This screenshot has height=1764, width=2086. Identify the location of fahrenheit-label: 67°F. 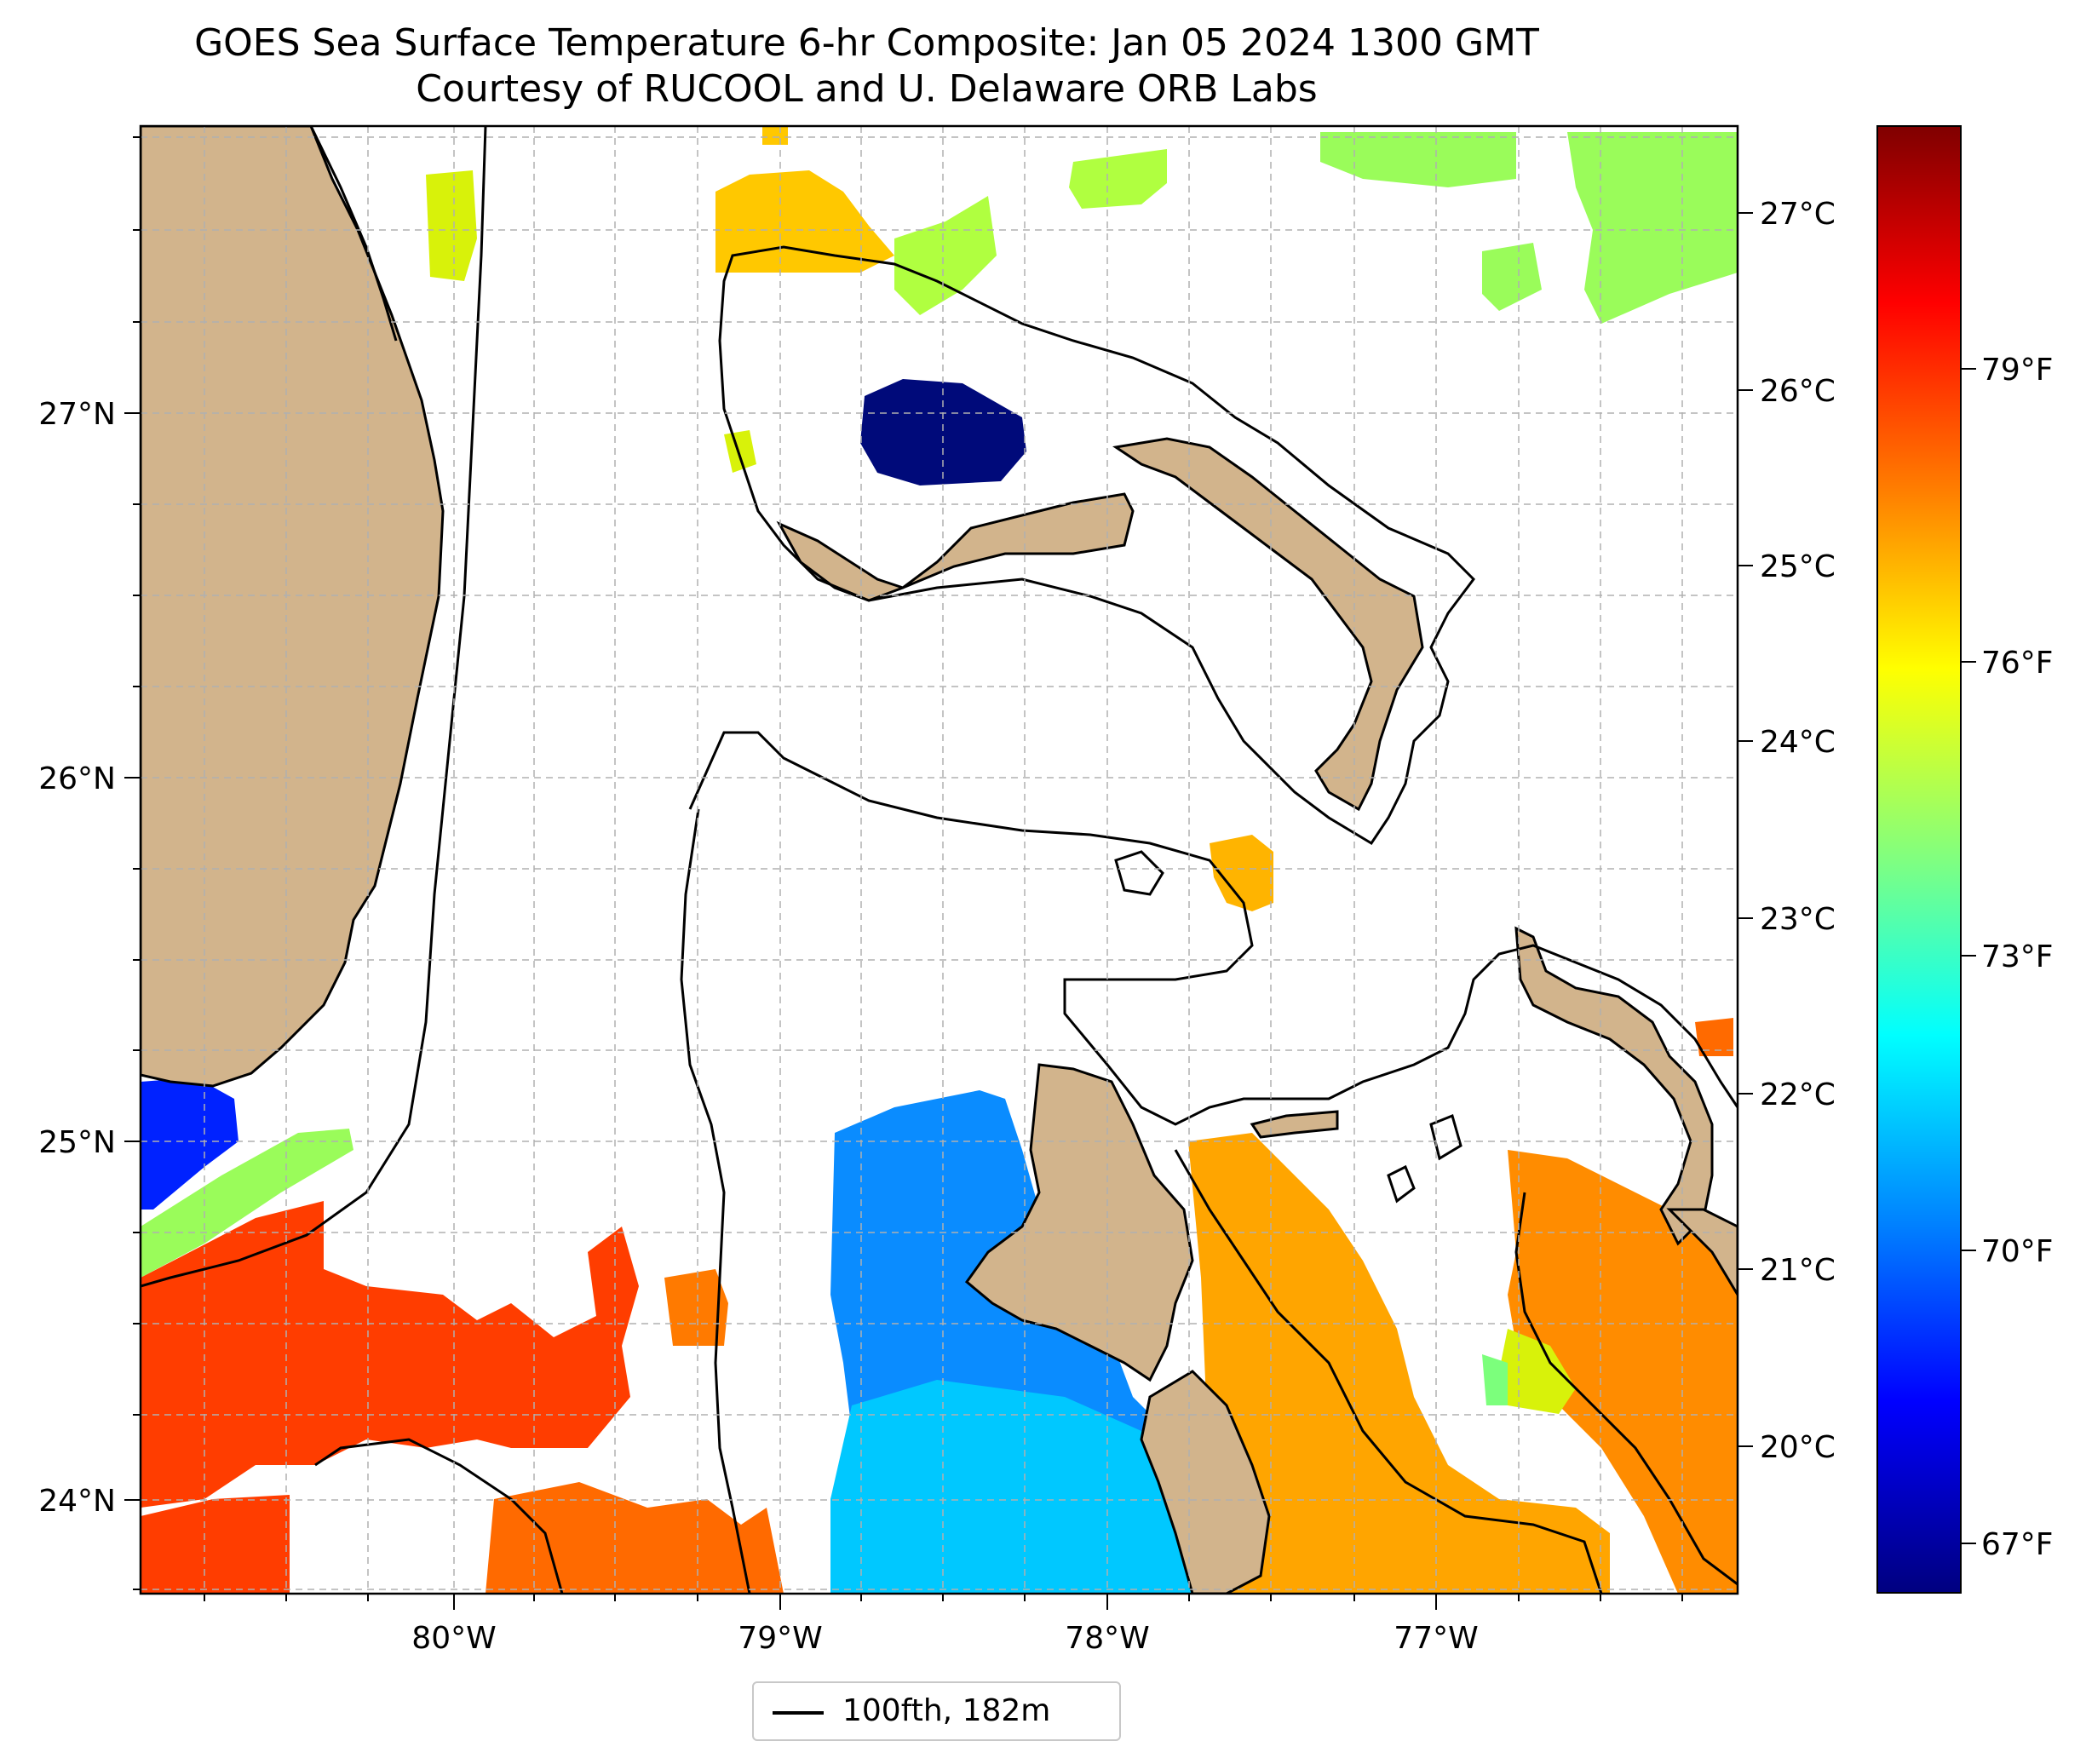
(2017, 1544).